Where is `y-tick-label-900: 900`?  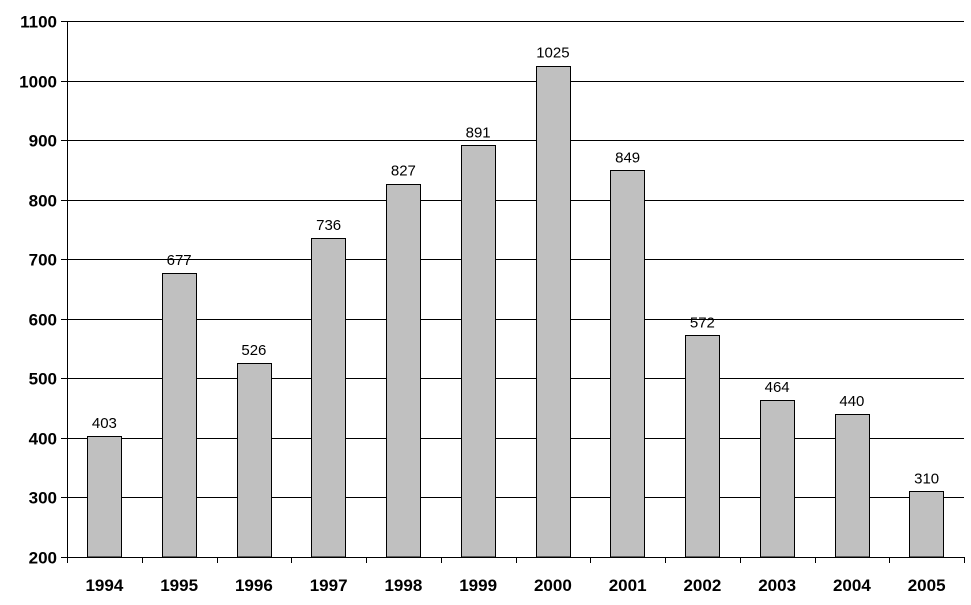
y-tick-label-900: 900 is located at coordinates (43, 141).